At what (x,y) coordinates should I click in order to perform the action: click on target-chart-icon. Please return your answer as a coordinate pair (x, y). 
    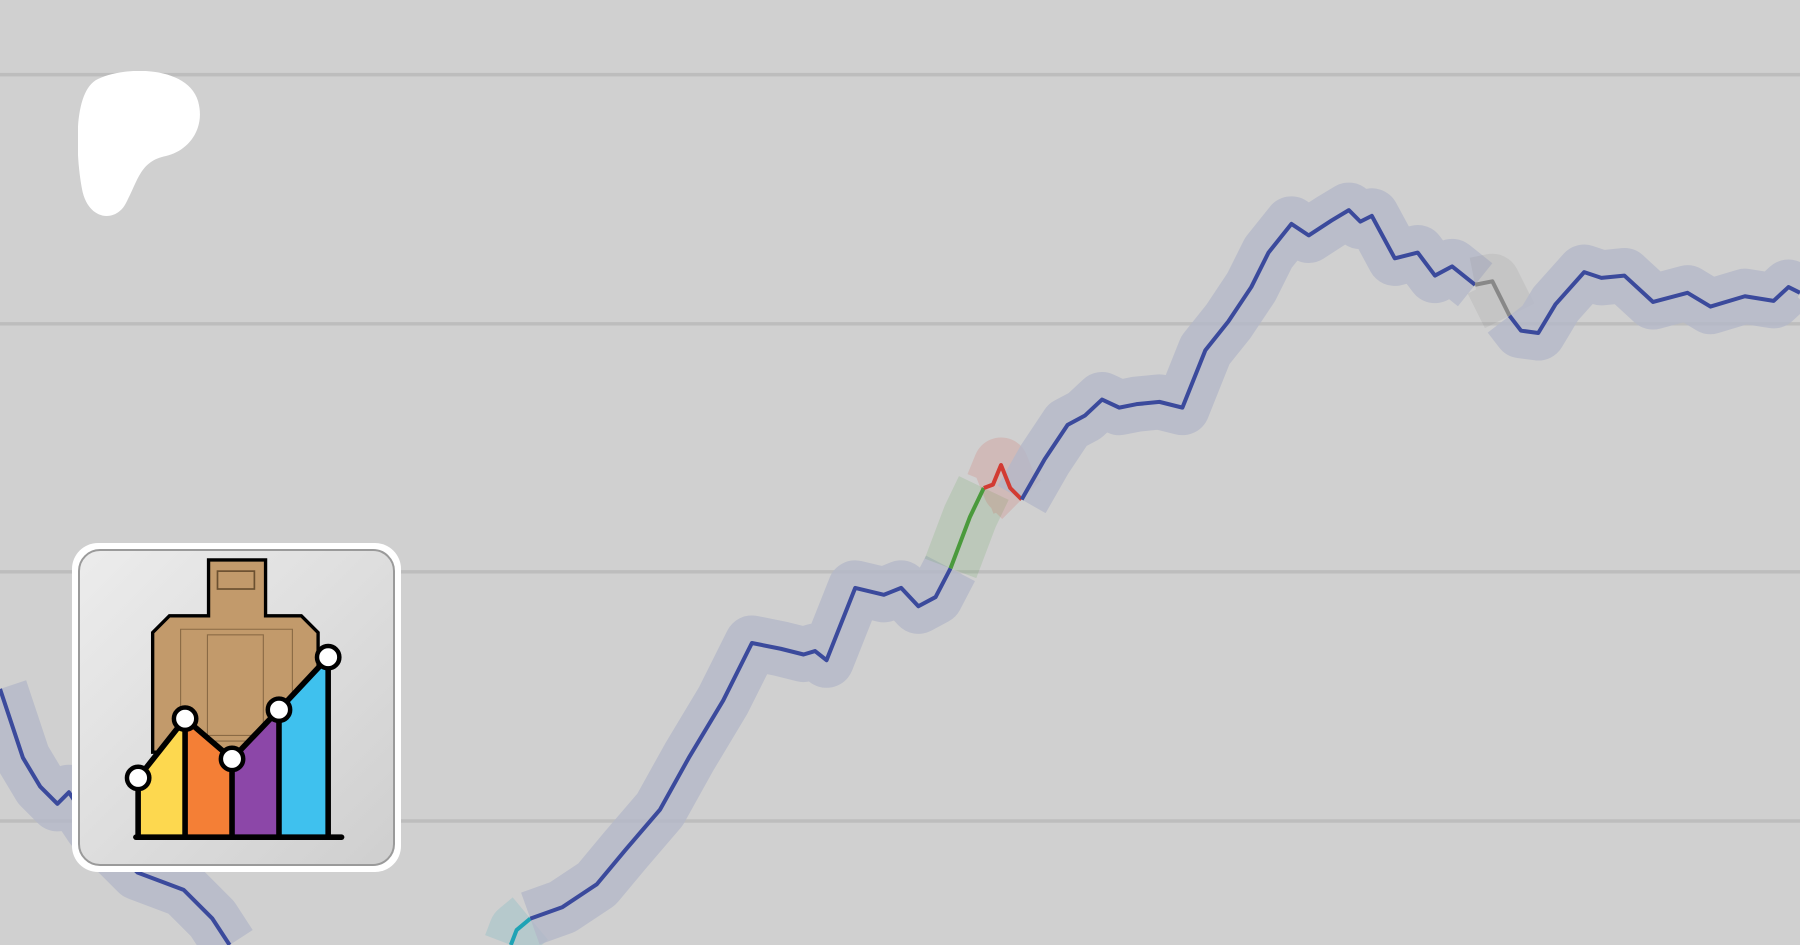
    Looking at the image, I should click on (234, 699).